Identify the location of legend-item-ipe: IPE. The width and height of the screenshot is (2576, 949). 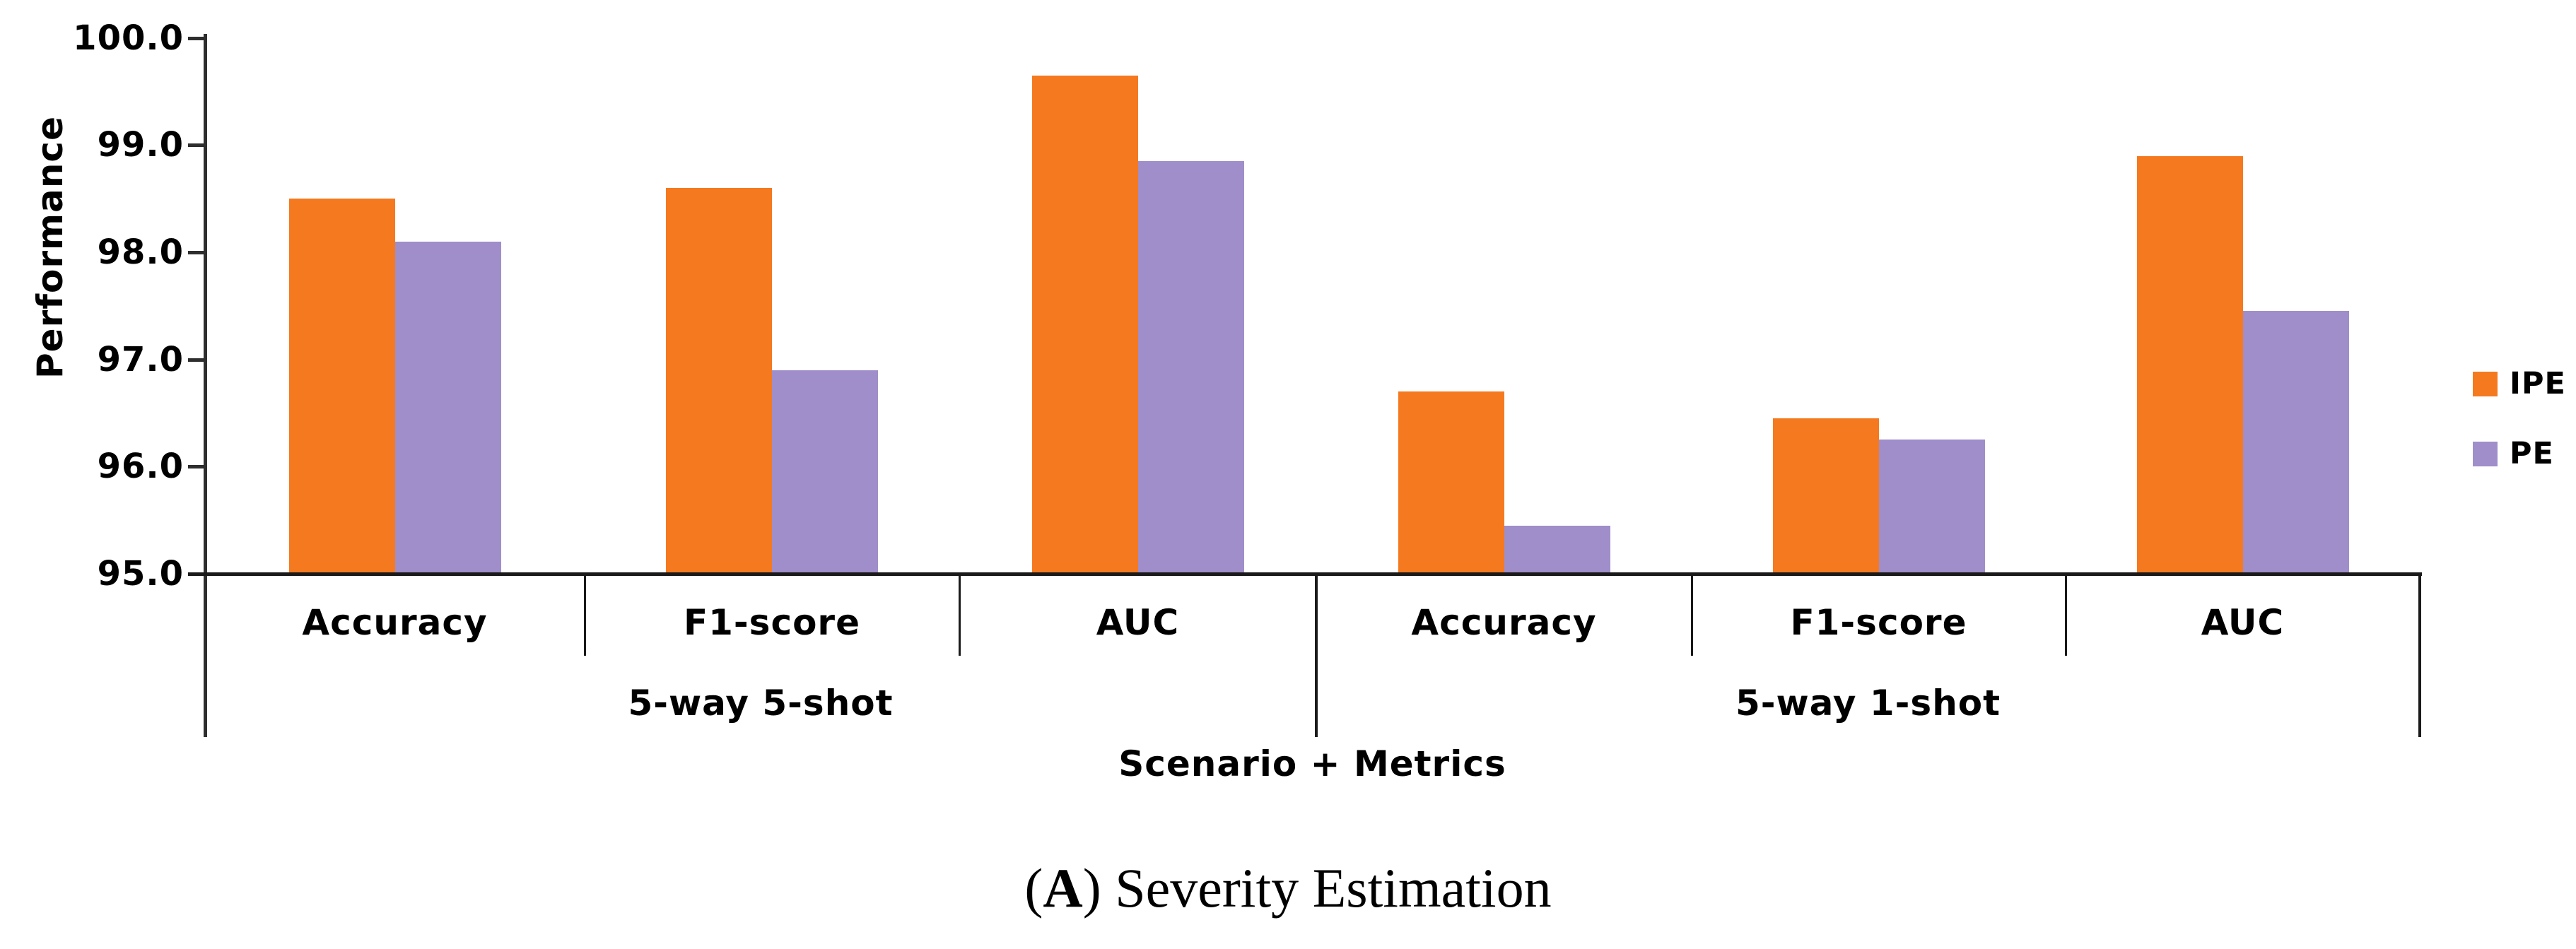
(2519, 383).